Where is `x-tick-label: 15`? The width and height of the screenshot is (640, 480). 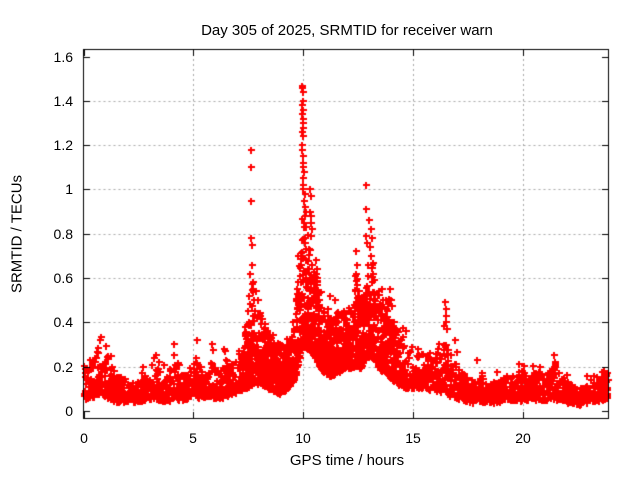
x-tick-label: 15 is located at coordinates (413, 438).